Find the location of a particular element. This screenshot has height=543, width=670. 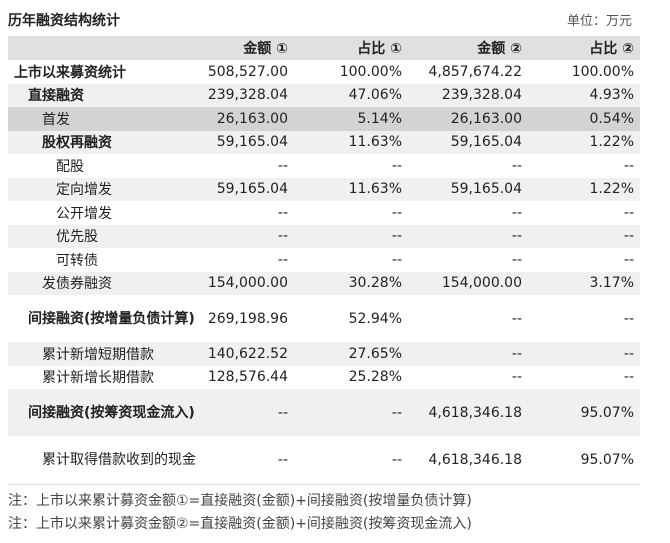

row-label: 公开增发 is located at coordinates (84, 213).